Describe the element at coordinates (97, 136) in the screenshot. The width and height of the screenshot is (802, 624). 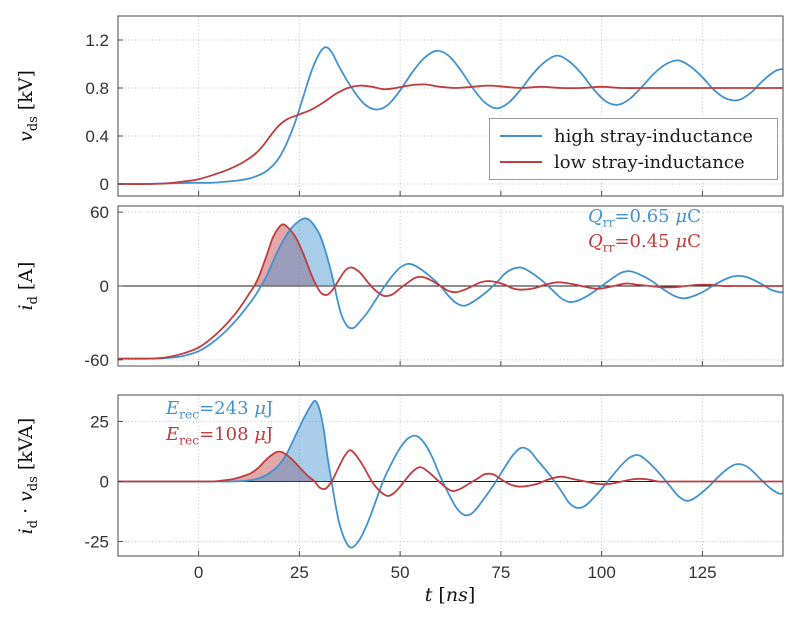
I see `y-tick-label: 0.4` at that location.